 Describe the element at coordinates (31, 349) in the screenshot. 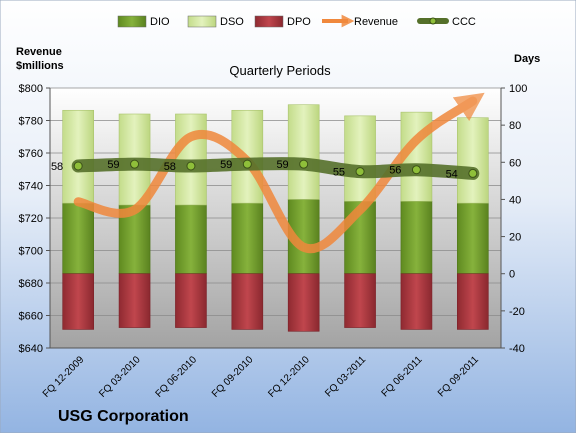

I see `left-tick-label: $640` at that location.